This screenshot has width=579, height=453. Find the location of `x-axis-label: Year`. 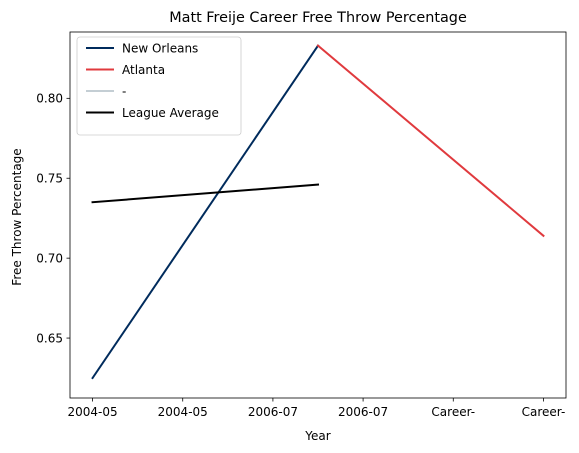

x-axis-label: Year is located at coordinates (317, 436).